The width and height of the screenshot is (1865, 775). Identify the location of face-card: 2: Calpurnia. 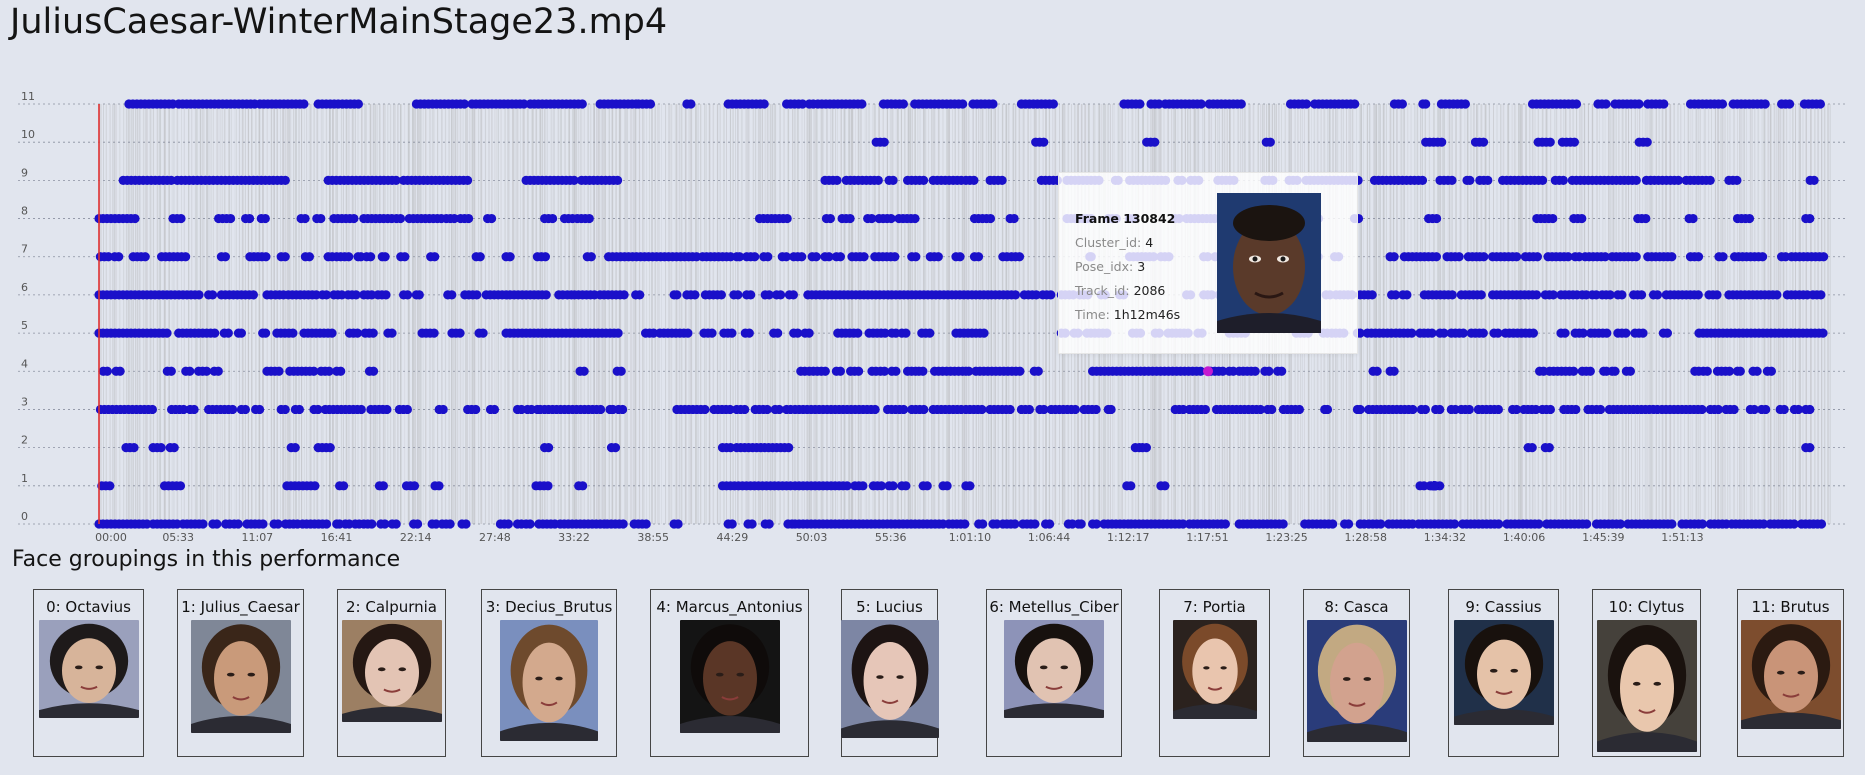
(391, 673).